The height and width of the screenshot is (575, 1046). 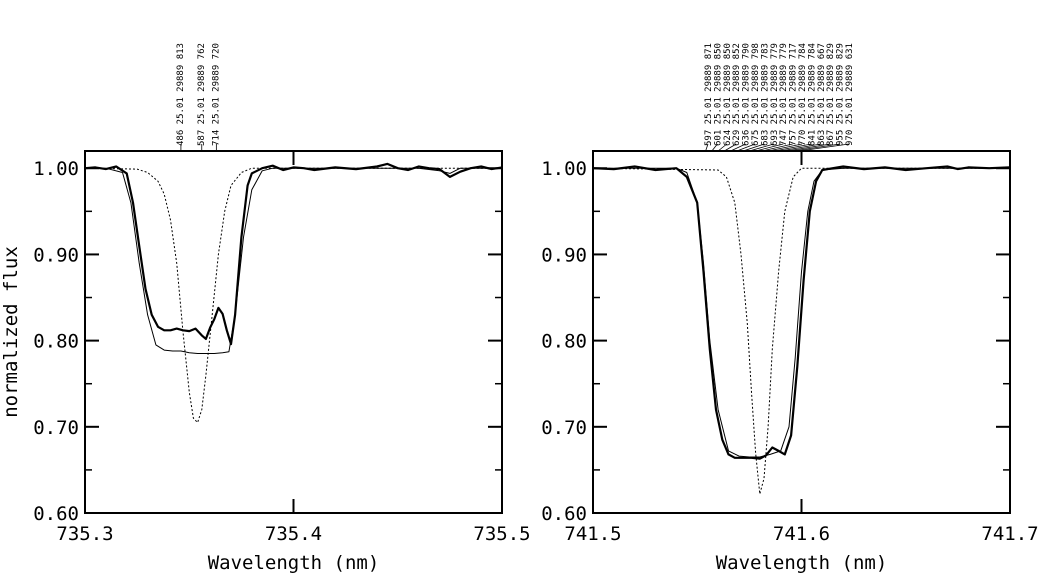 What do you see at coordinates (84, 534) in the screenshot?
I see `x-tick-label: 735.3` at bounding box center [84, 534].